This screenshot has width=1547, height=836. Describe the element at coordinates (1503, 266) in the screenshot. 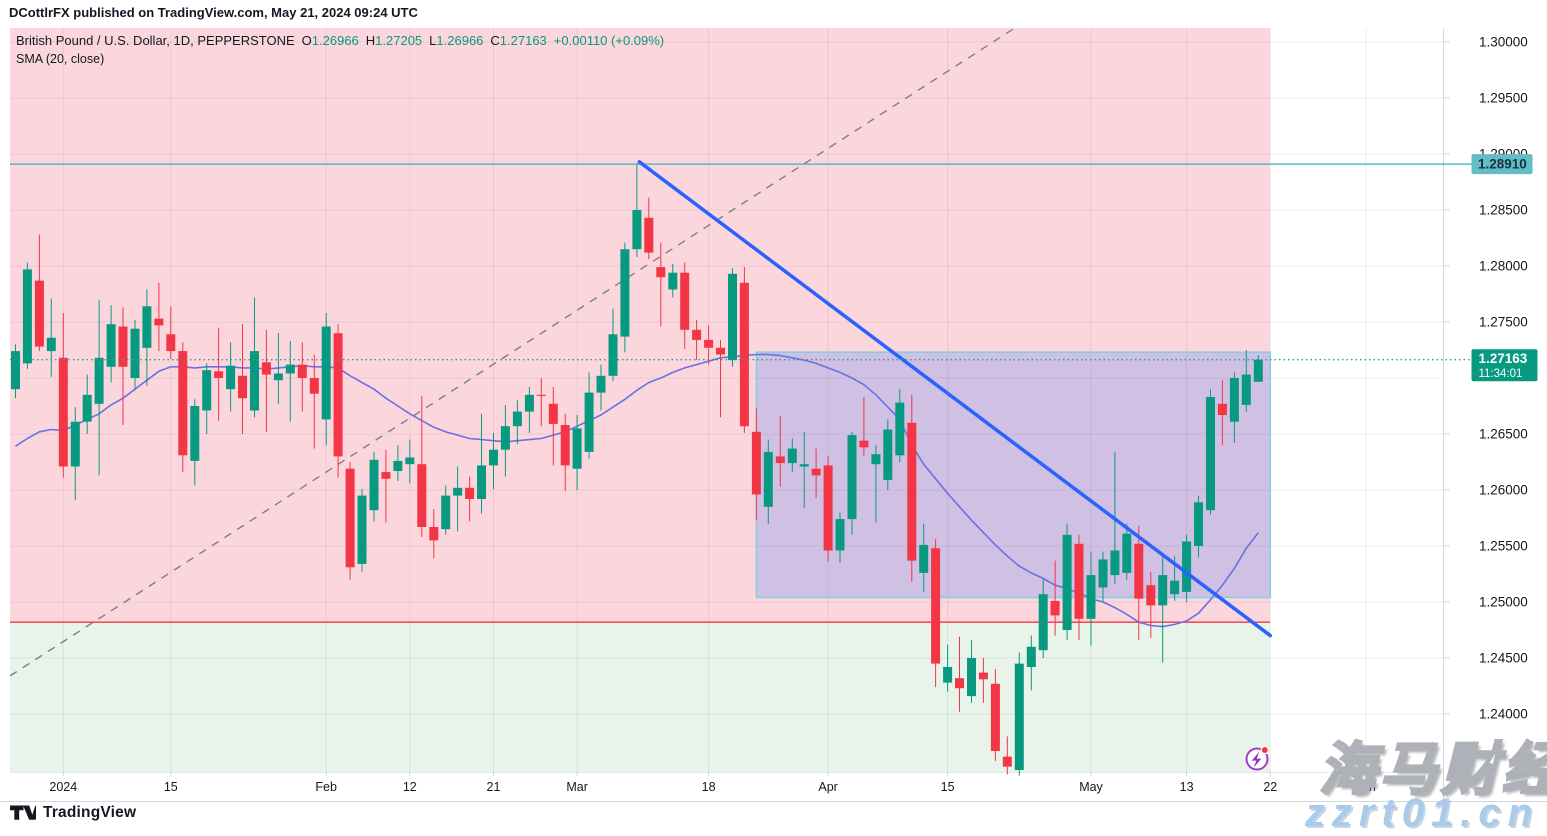

I see `price-axis-label: 1.28000` at that location.